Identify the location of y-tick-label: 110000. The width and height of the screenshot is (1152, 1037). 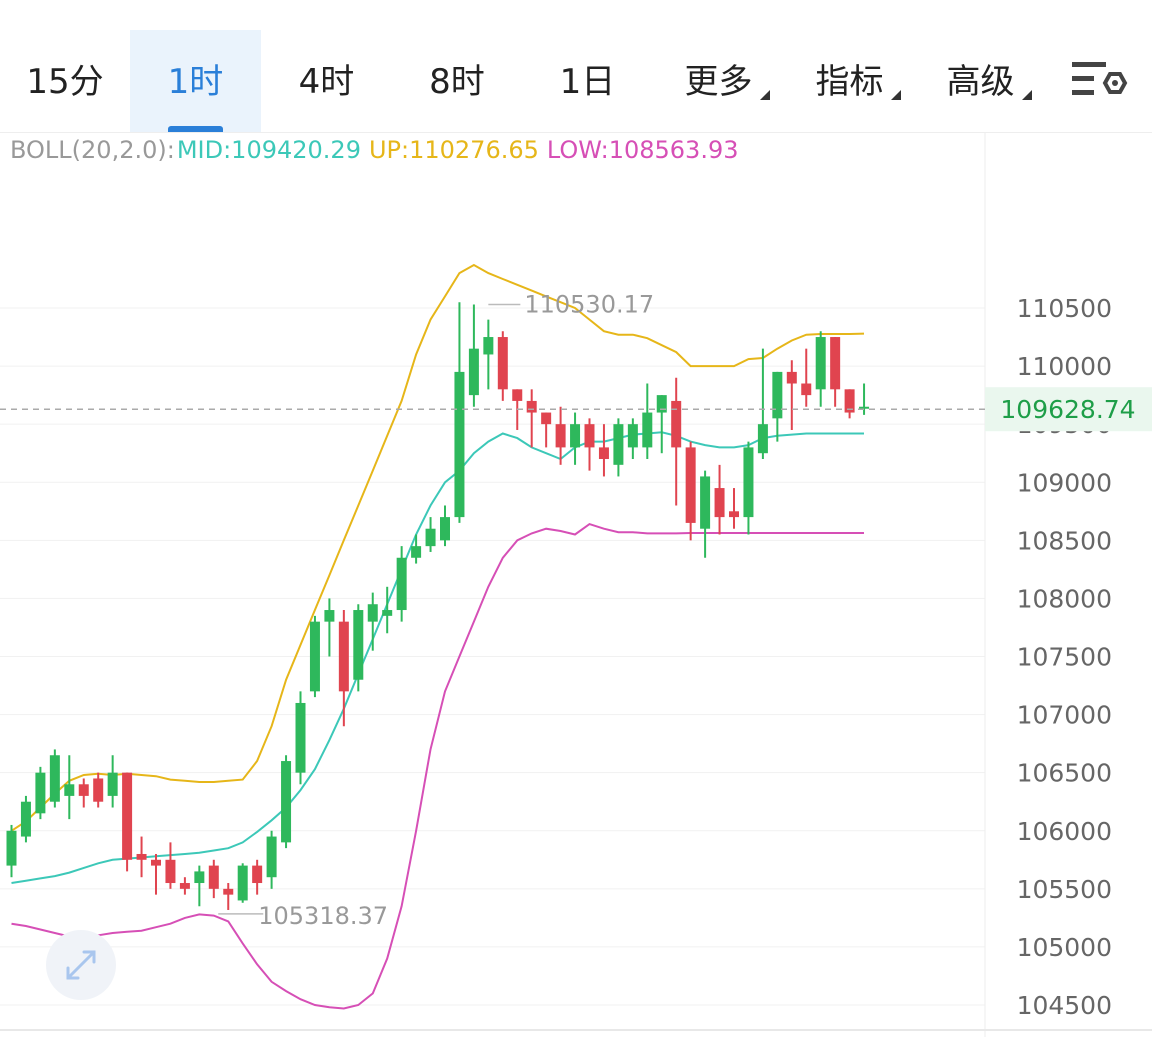
(1064, 366).